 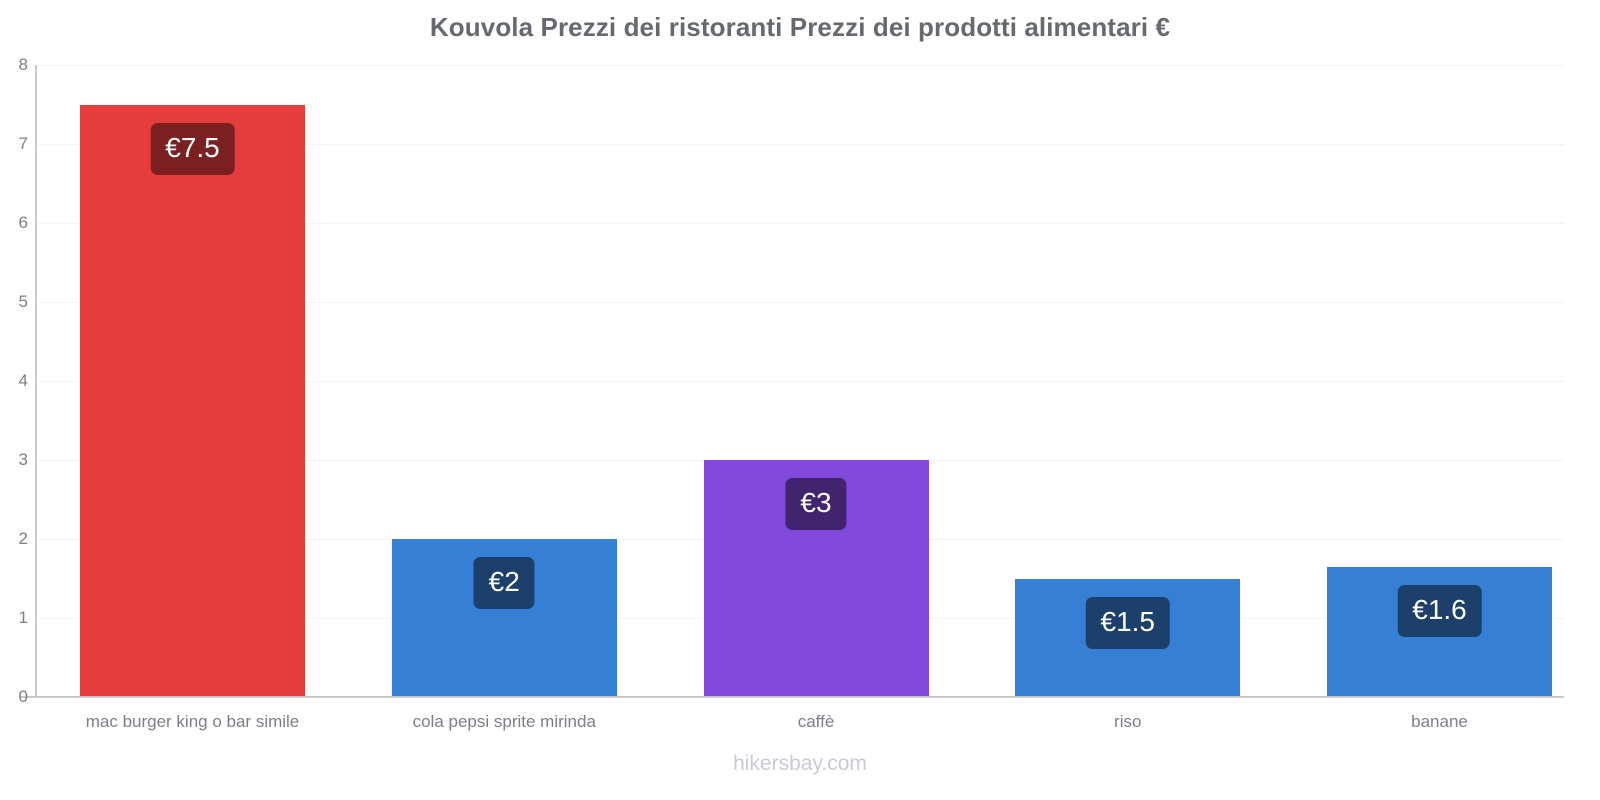 What do you see at coordinates (36, 381) in the screenshot?
I see `y-axis-line` at bounding box center [36, 381].